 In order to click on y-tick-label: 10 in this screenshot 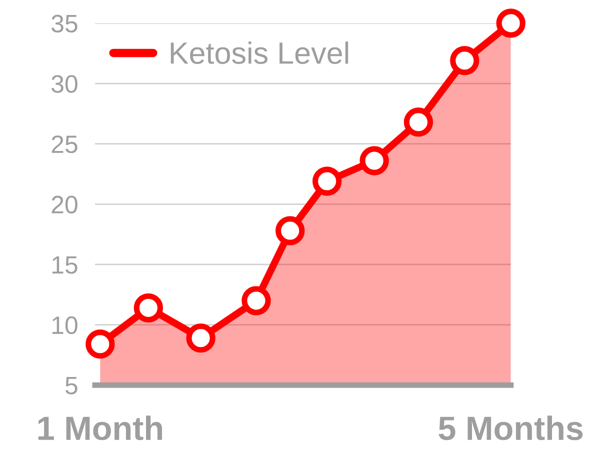, I will do `click(65, 325)`.